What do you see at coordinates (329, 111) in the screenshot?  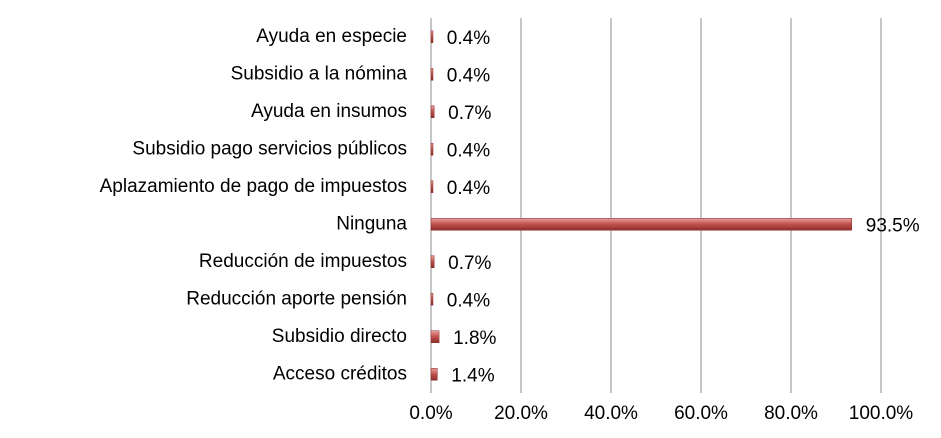 I see `y-tick-label: Ayuda en insumos` at bounding box center [329, 111].